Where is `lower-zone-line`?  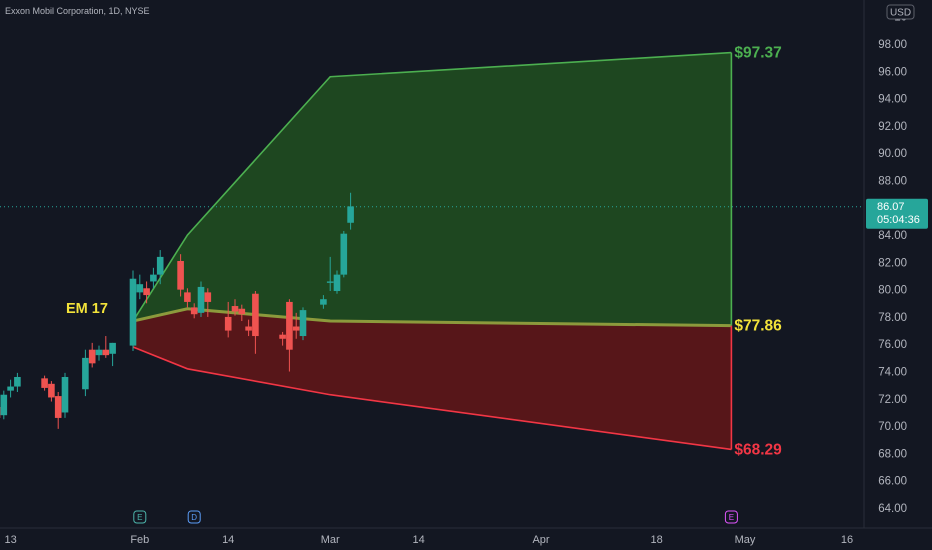 lower-zone-line is located at coordinates (432, 398).